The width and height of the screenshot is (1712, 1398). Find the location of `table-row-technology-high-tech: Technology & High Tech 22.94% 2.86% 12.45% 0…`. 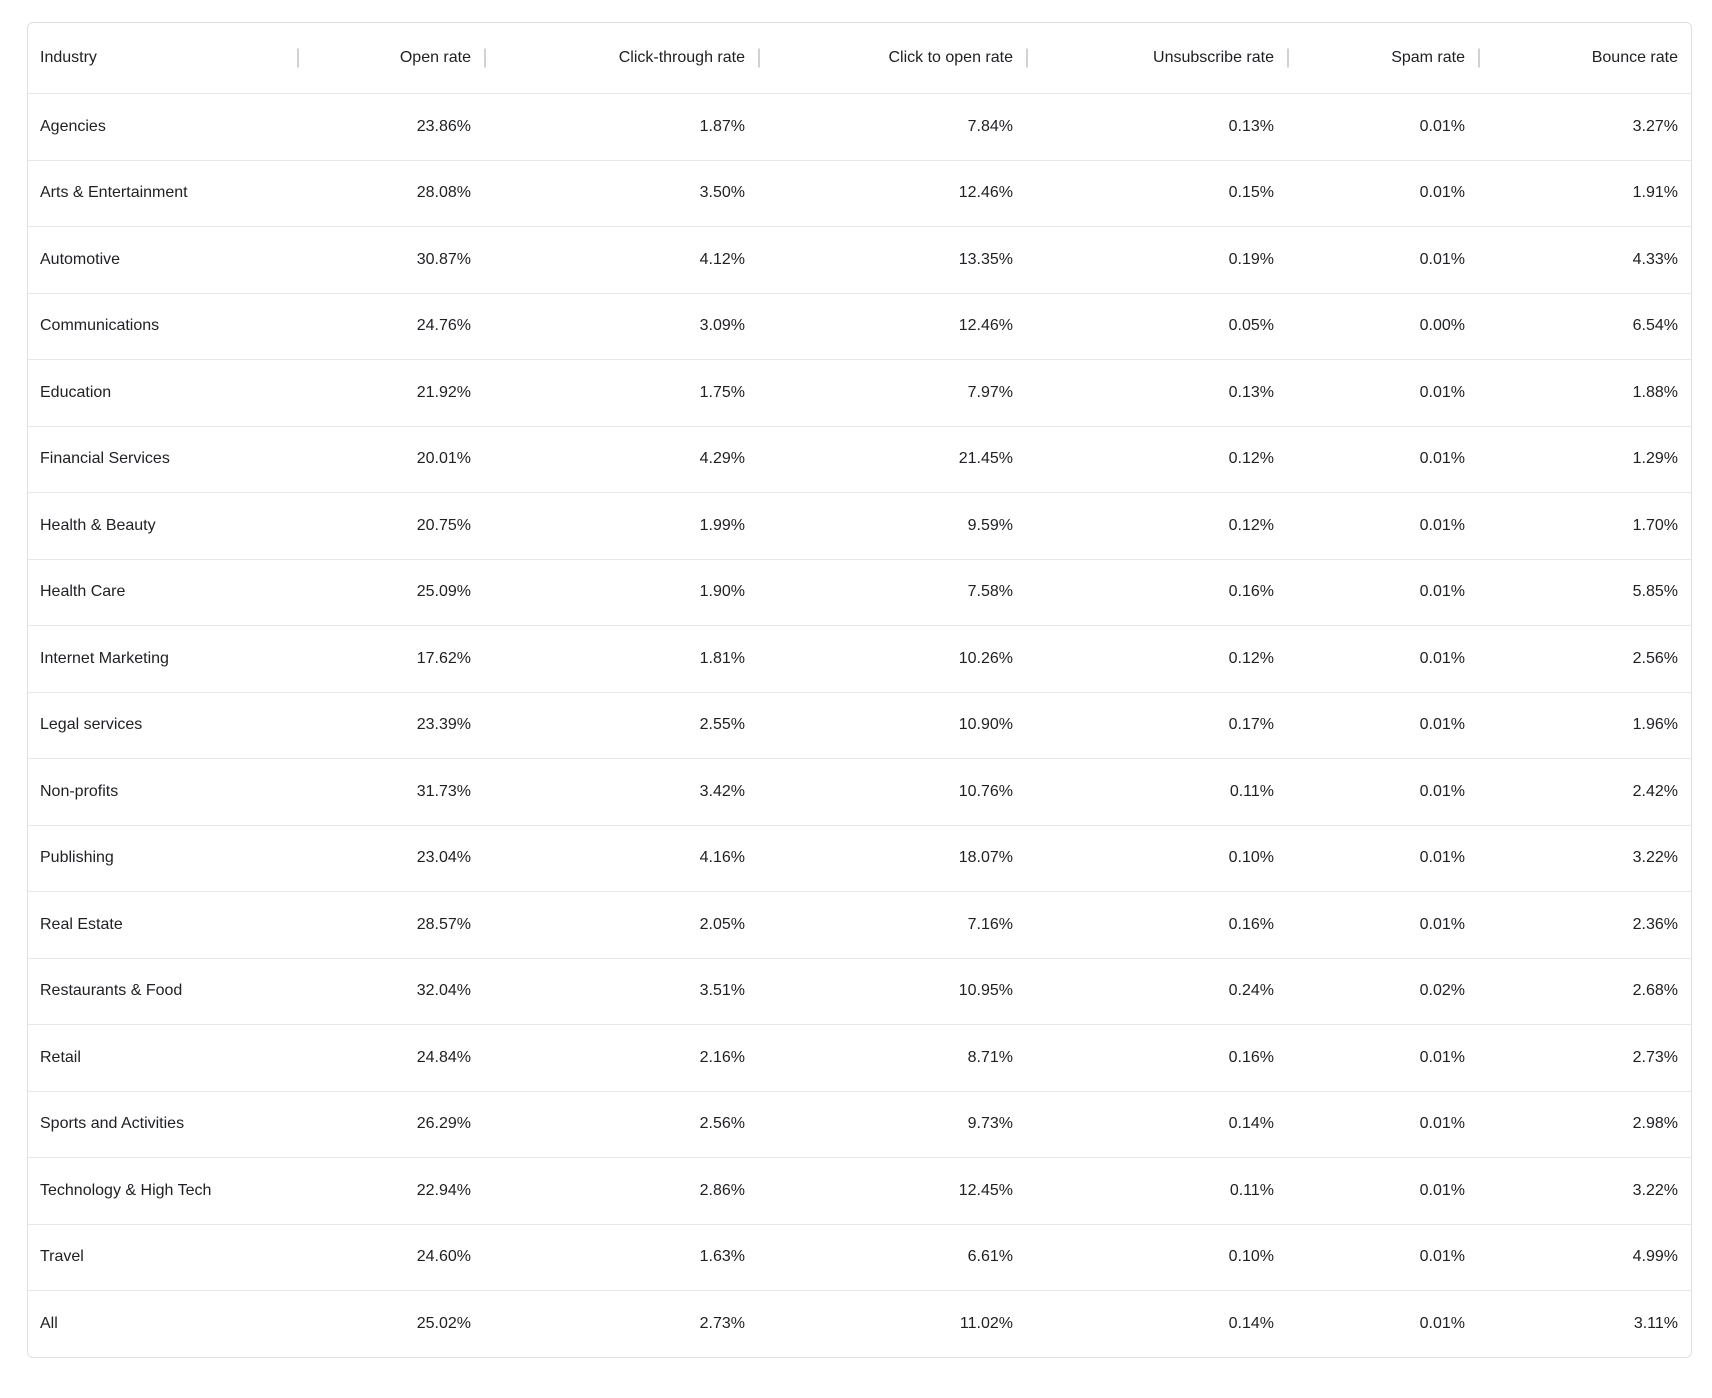

table-row-technology-high-tech: Technology & High Tech 22.94% 2.86% 12.45% 0… is located at coordinates (859, 1190).